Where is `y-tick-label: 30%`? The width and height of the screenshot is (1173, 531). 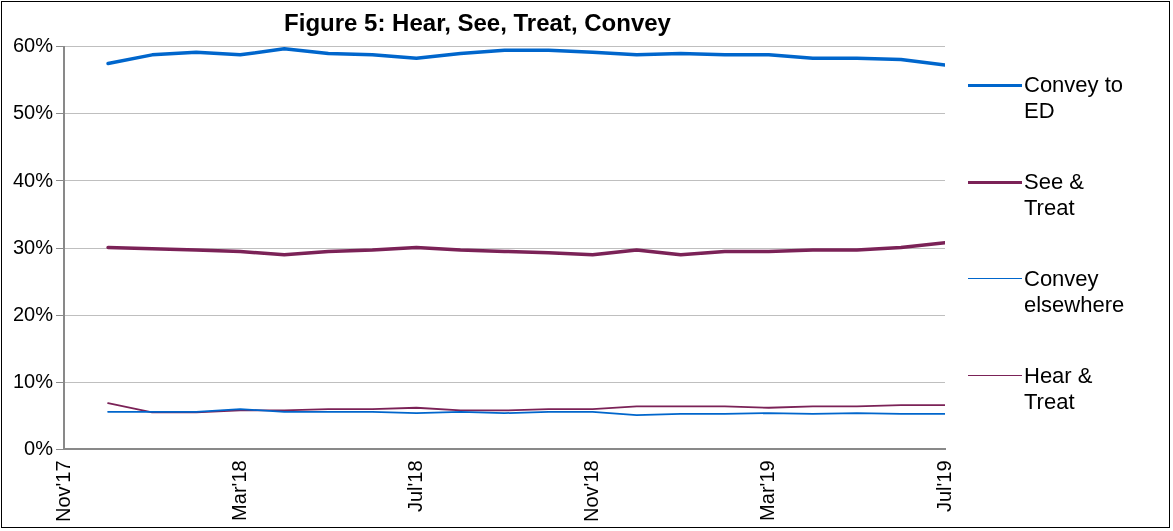
y-tick-label: 30% is located at coordinates (33, 246).